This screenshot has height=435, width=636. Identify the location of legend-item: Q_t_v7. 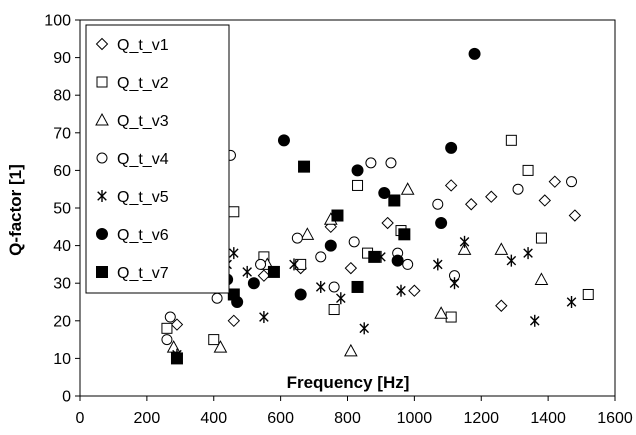
(132, 273).